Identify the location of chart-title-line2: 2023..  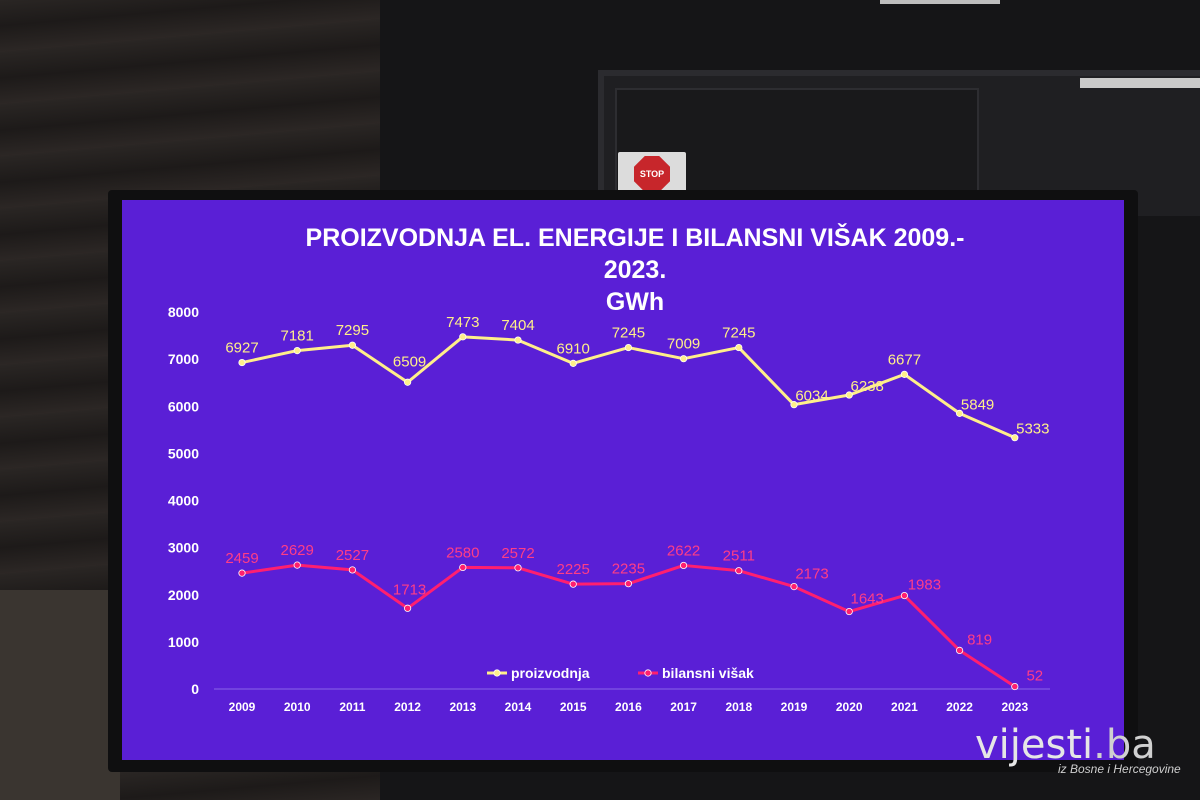
(635, 270).